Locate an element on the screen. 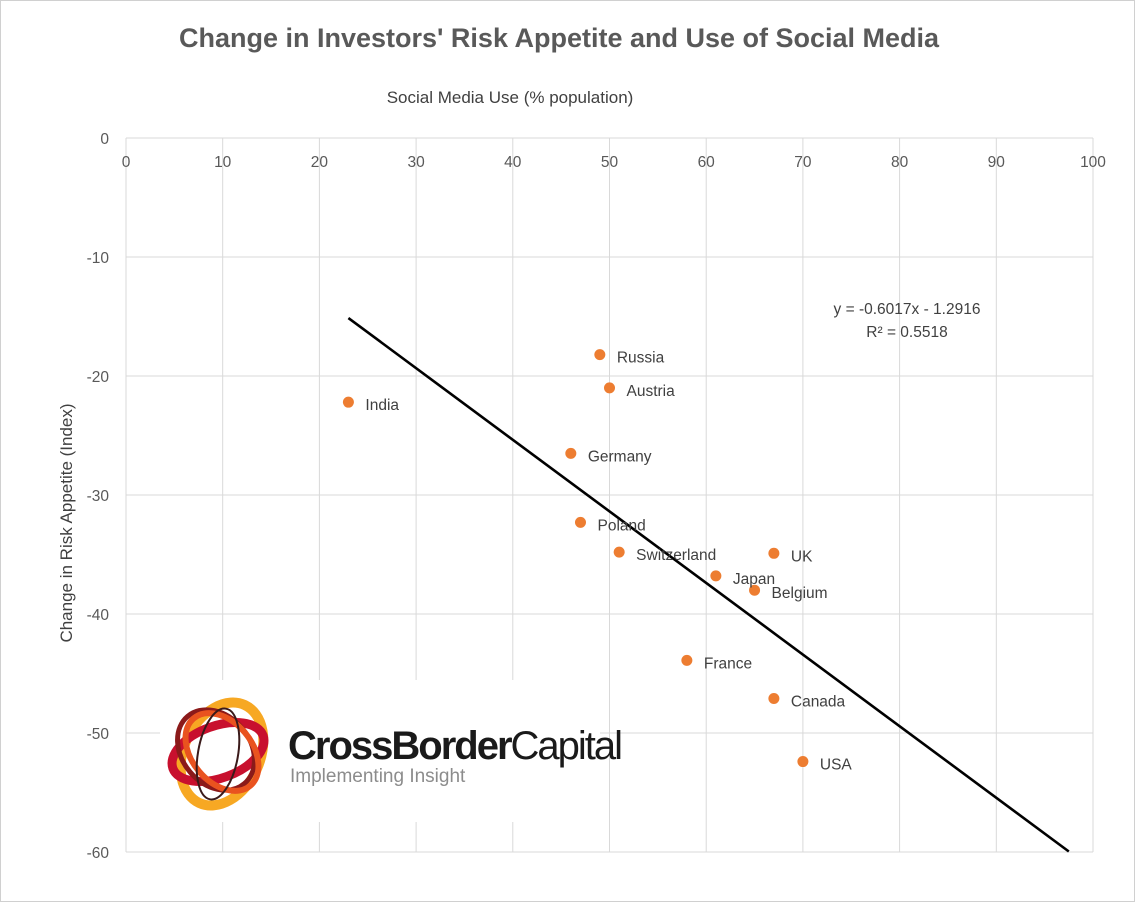 The width and height of the screenshot is (1135, 902). y-axis-title: Change in Risk Appetite (Index) is located at coordinates (66, 522).